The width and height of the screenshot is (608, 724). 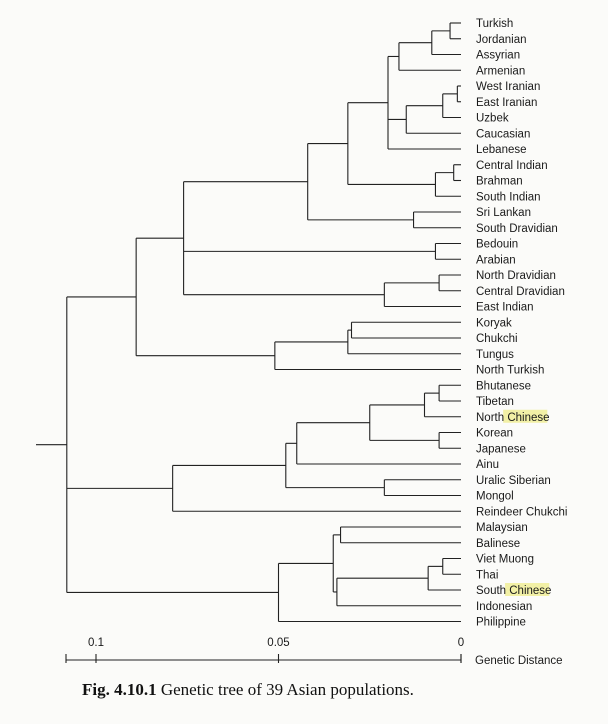 I want to click on axis-title: Genetic Distance, so click(x=519, y=661).